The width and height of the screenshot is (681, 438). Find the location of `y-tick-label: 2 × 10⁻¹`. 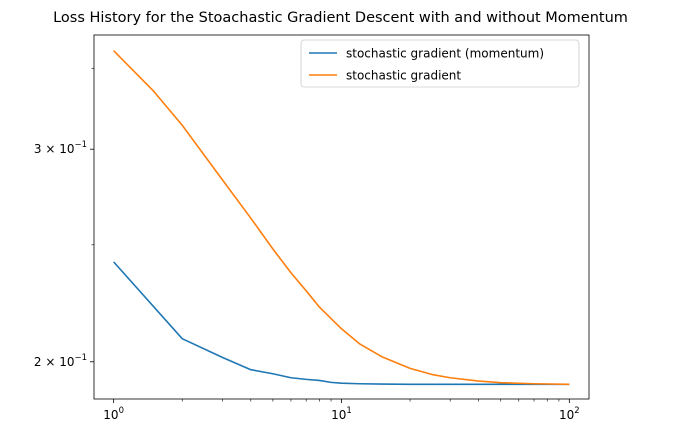

y-tick-label: 2 × 10⁻¹ is located at coordinates (60, 361).